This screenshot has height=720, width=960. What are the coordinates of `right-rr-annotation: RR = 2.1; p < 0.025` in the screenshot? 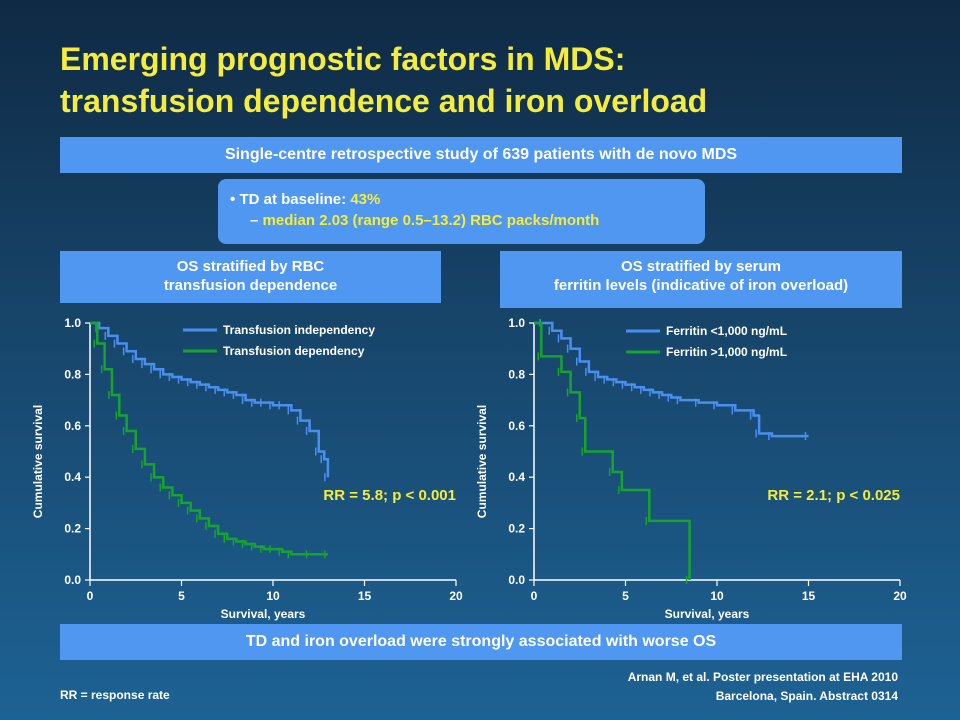 It's located at (833, 495).